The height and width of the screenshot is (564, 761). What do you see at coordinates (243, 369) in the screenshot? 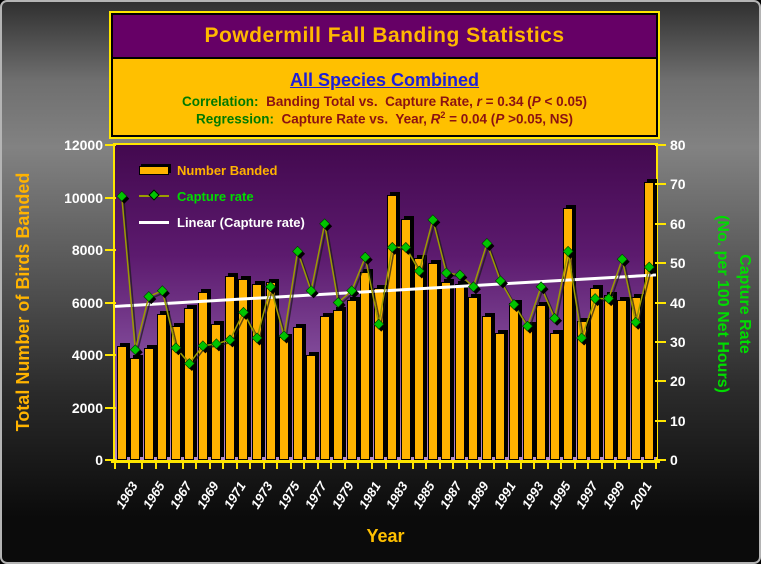
I see `bar-1972` at bounding box center [243, 369].